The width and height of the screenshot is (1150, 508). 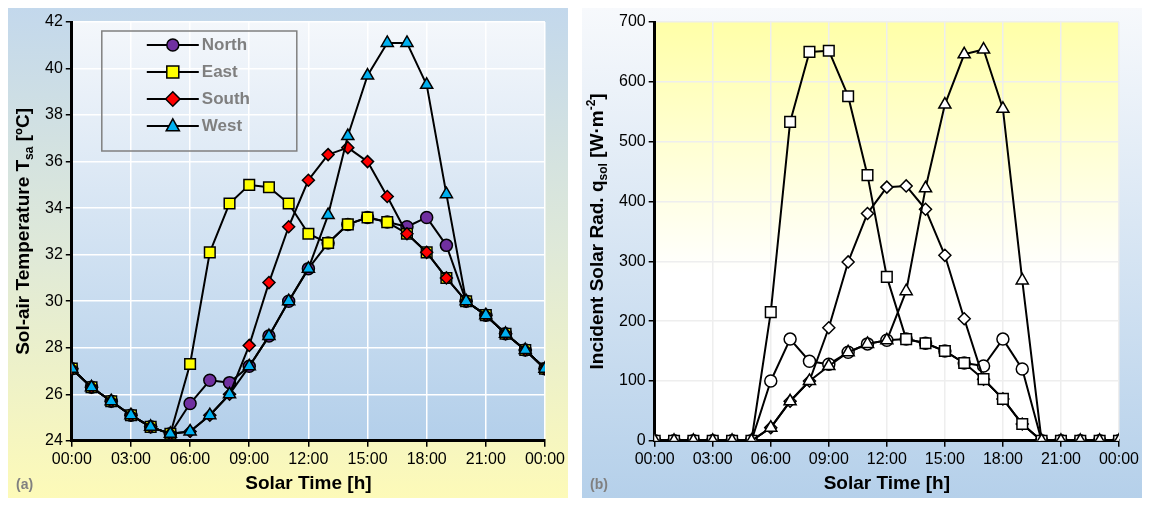 What do you see at coordinates (632, 380) in the screenshot?
I see `y-tick-label: 100` at bounding box center [632, 380].